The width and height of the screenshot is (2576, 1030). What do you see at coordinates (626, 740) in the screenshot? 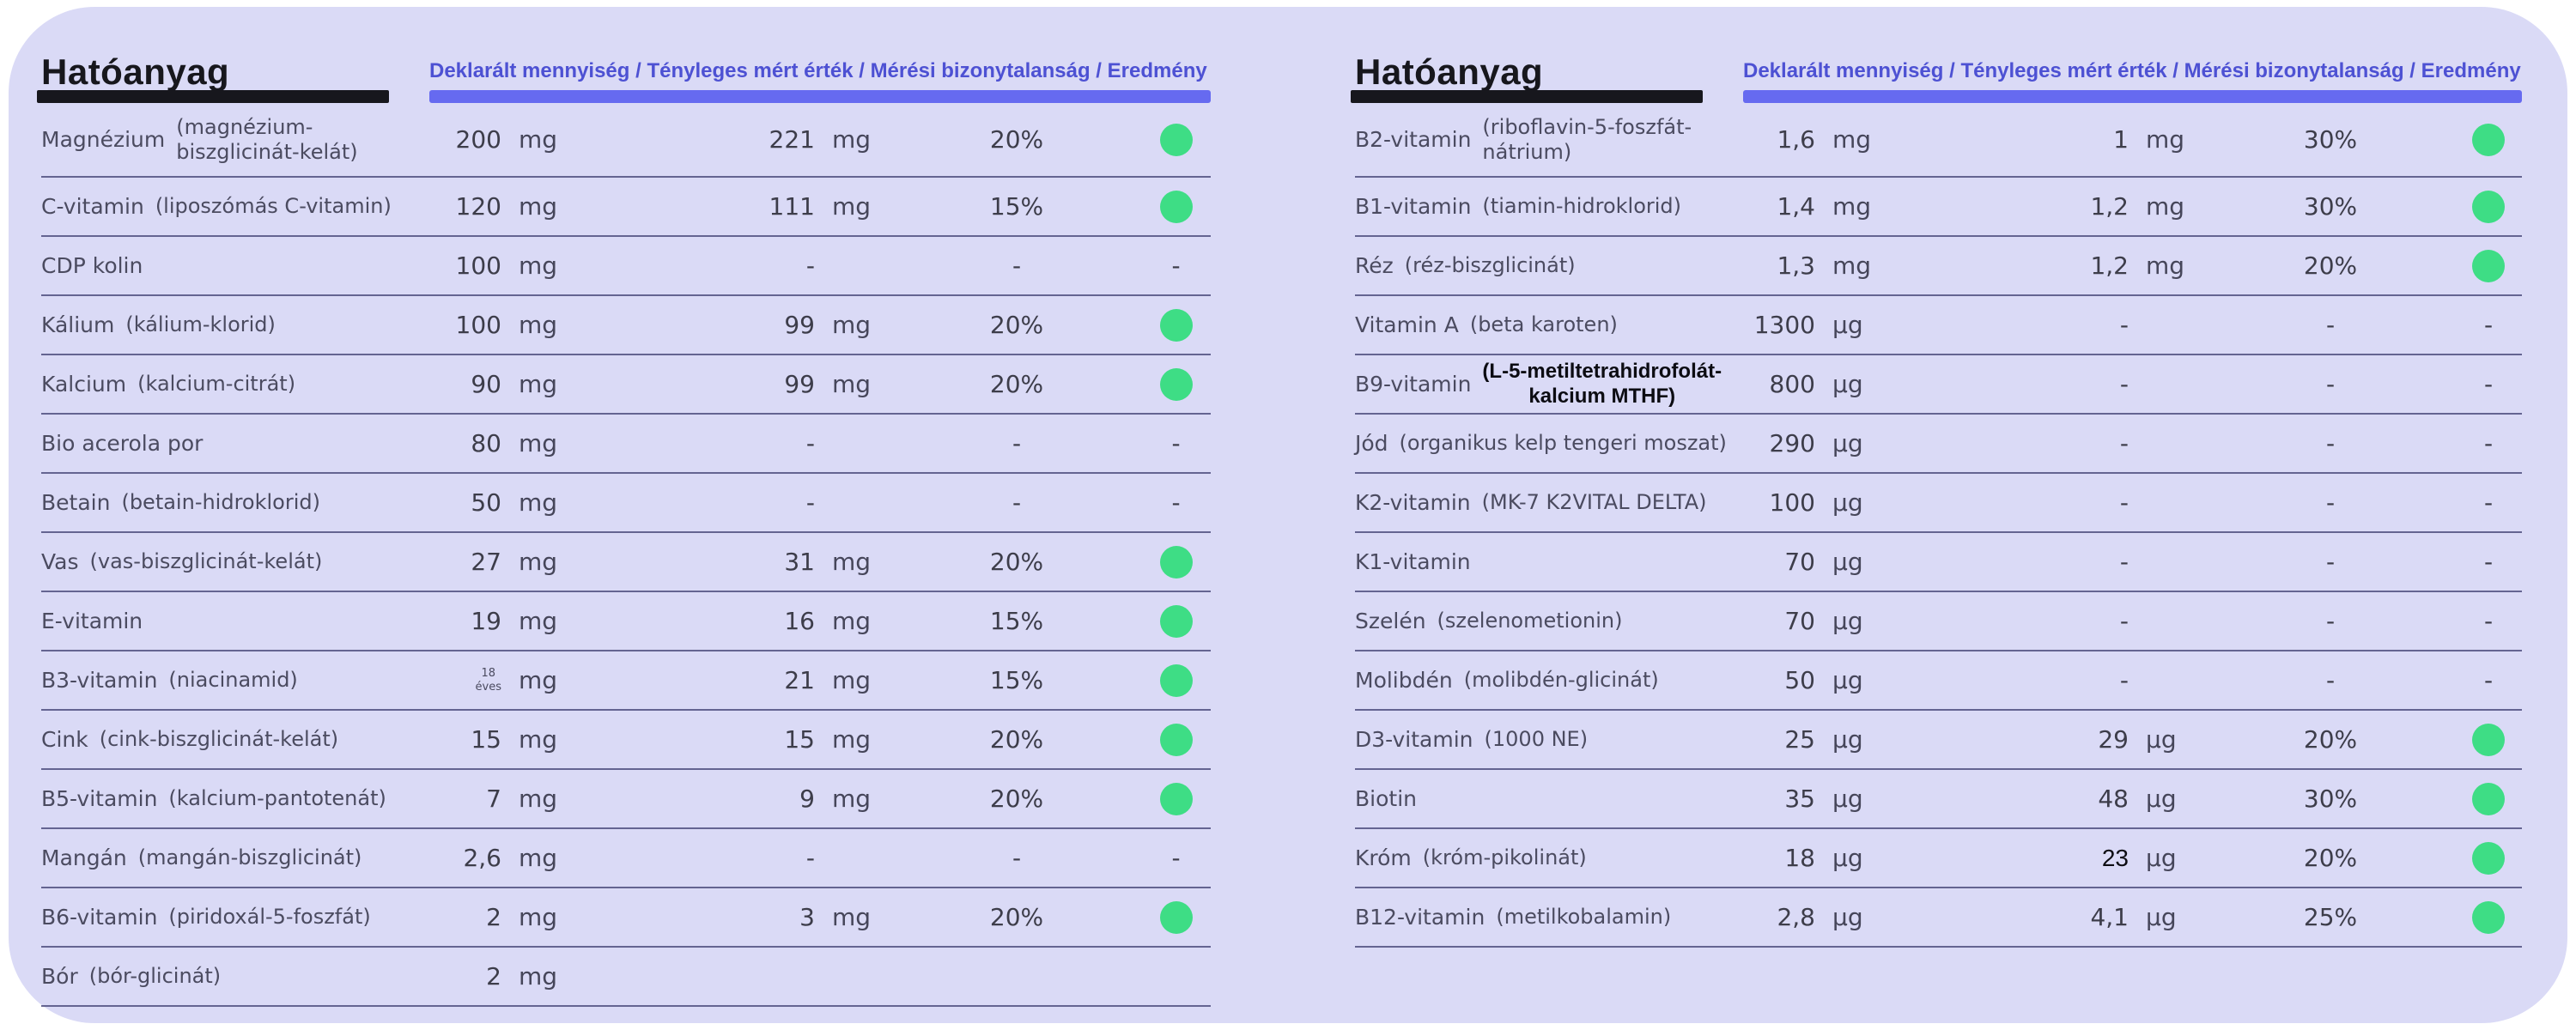
I see `table-row: Cink (cink-biszglicinát-kelát) 15 mg 15 mg 20%` at bounding box center [626, 740].